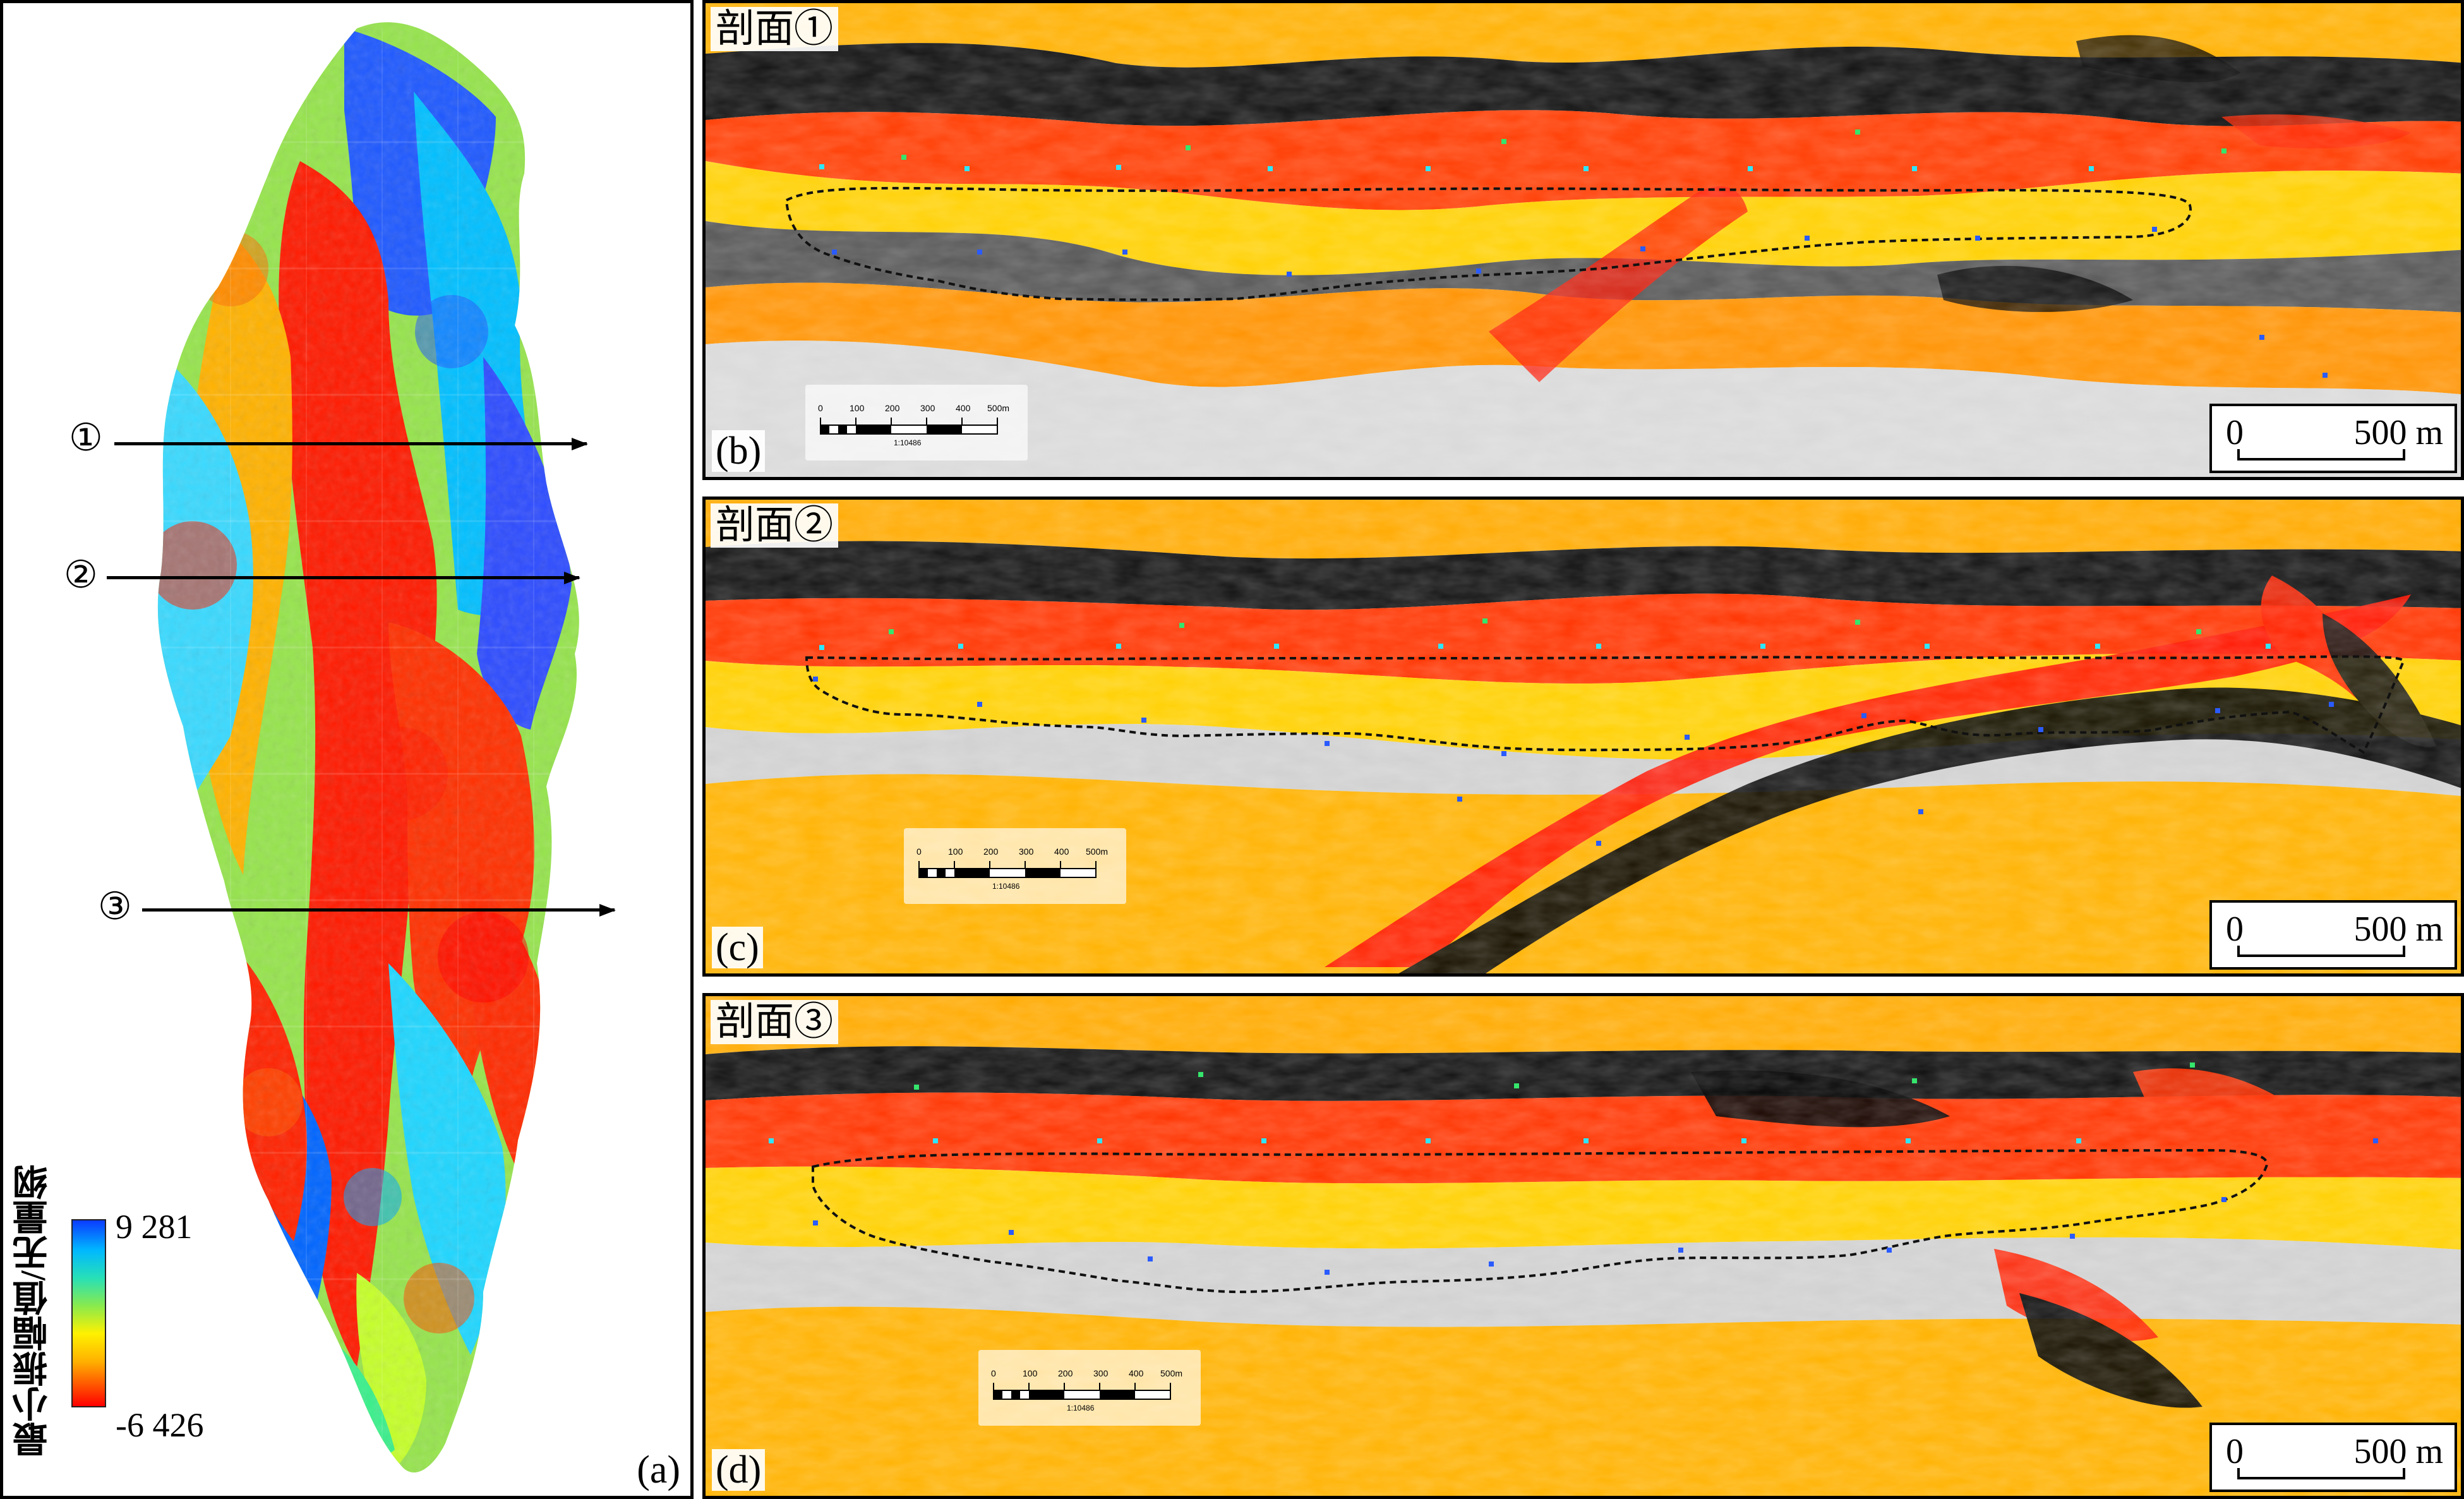 The height and width of the screenshot is (1499, 2464). What do you see at coordinates (1136, 1373) in the screenshot?
I see `mini-scale-d-tick-4: 400` at bounding box center [1136, 1373].